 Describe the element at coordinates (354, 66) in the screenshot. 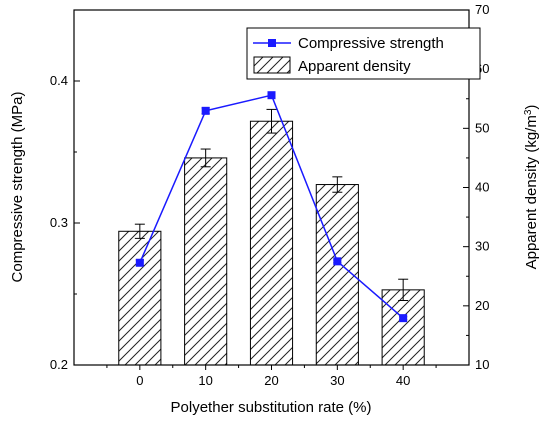

I see `legend-label-density: Apparent density` at that location.